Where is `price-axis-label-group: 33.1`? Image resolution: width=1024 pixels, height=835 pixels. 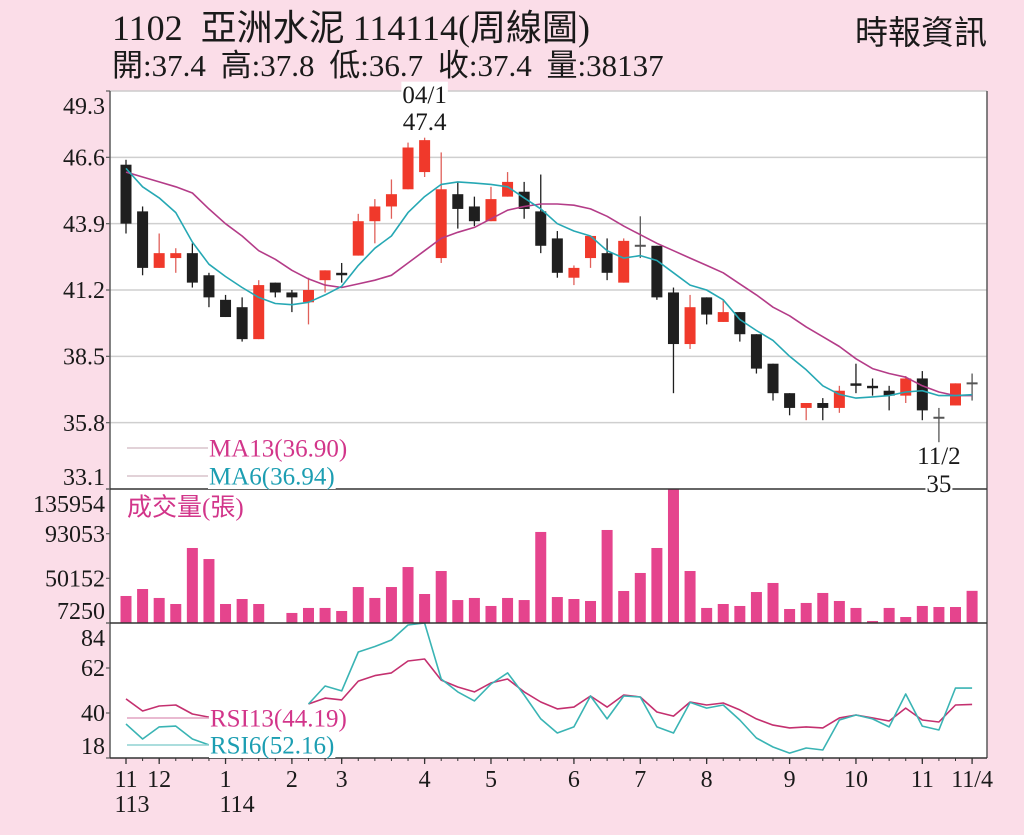 price-axis-label-group: 33.1 is located at coordinates (84, 478).